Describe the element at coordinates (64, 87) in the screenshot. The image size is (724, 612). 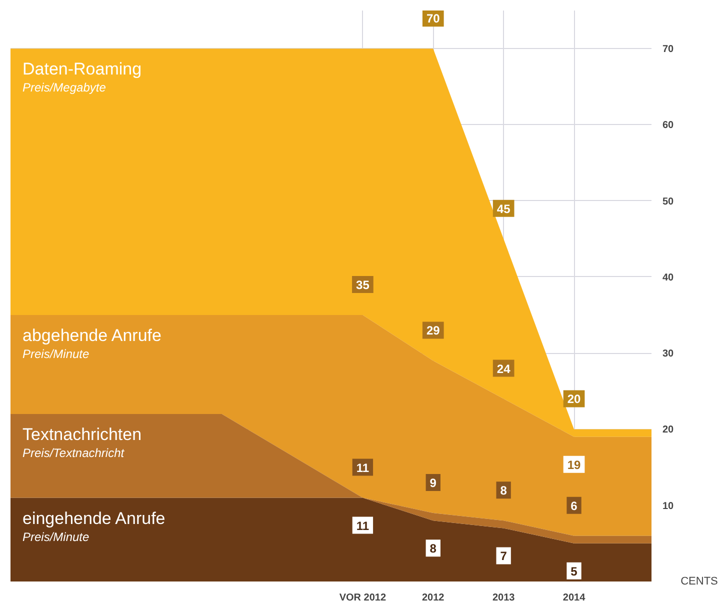
I see `annotation: Preis/Megabyte` at that location.